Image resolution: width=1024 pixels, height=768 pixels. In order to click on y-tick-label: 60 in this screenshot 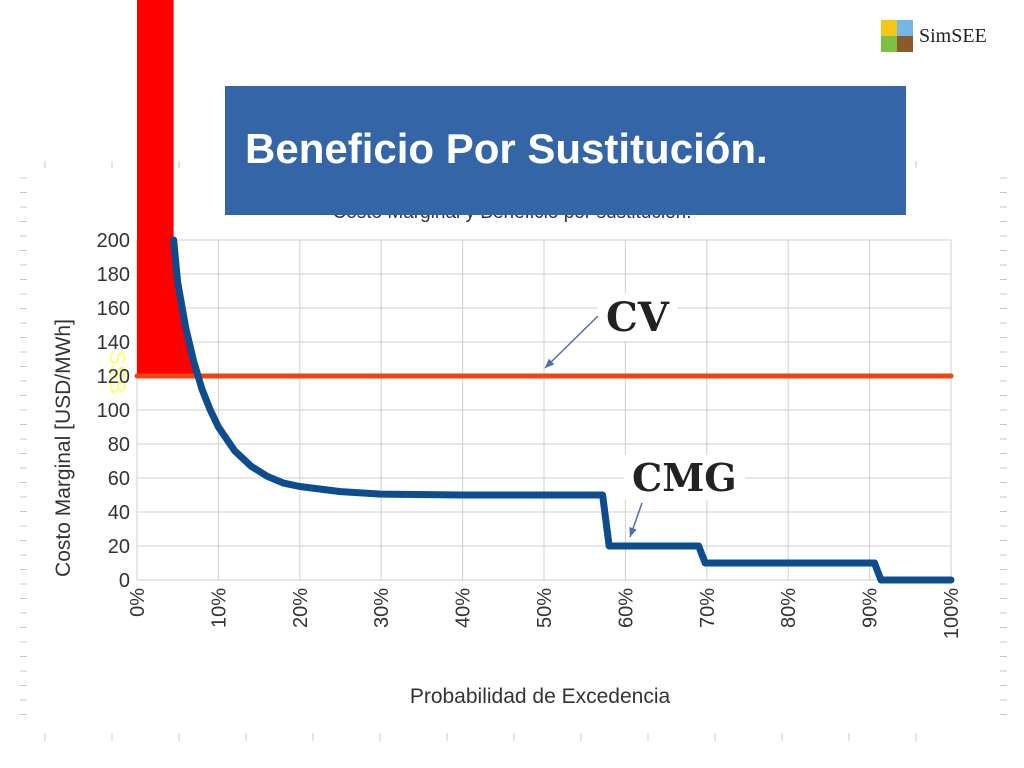, I will do `click(119, 479)`.